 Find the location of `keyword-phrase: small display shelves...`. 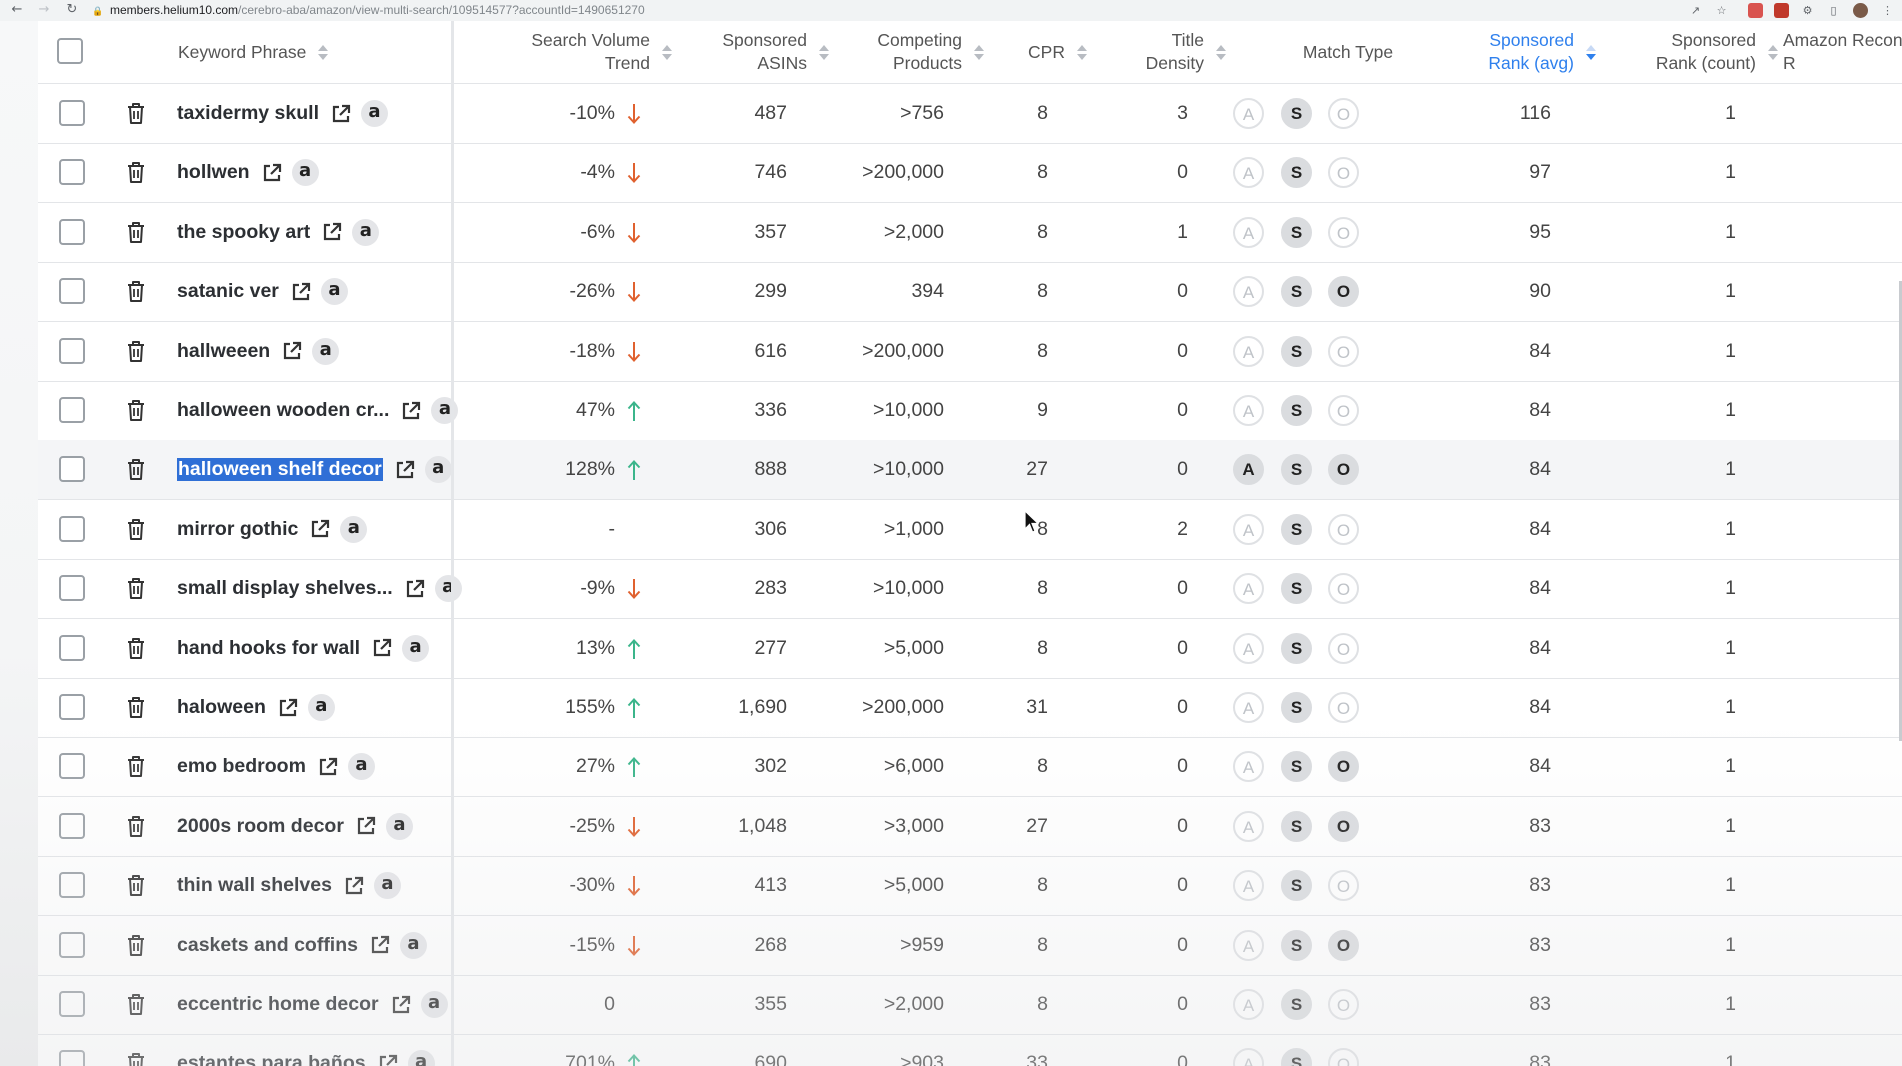

keyword-phrase: small display shelves... is located at coordinates (285, 588).